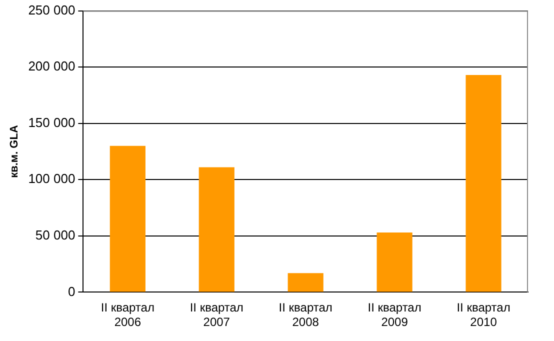  Describe the element at coordinates (52, 10) in the screenshot. I see `y-tick-label: 250 000` at that location.